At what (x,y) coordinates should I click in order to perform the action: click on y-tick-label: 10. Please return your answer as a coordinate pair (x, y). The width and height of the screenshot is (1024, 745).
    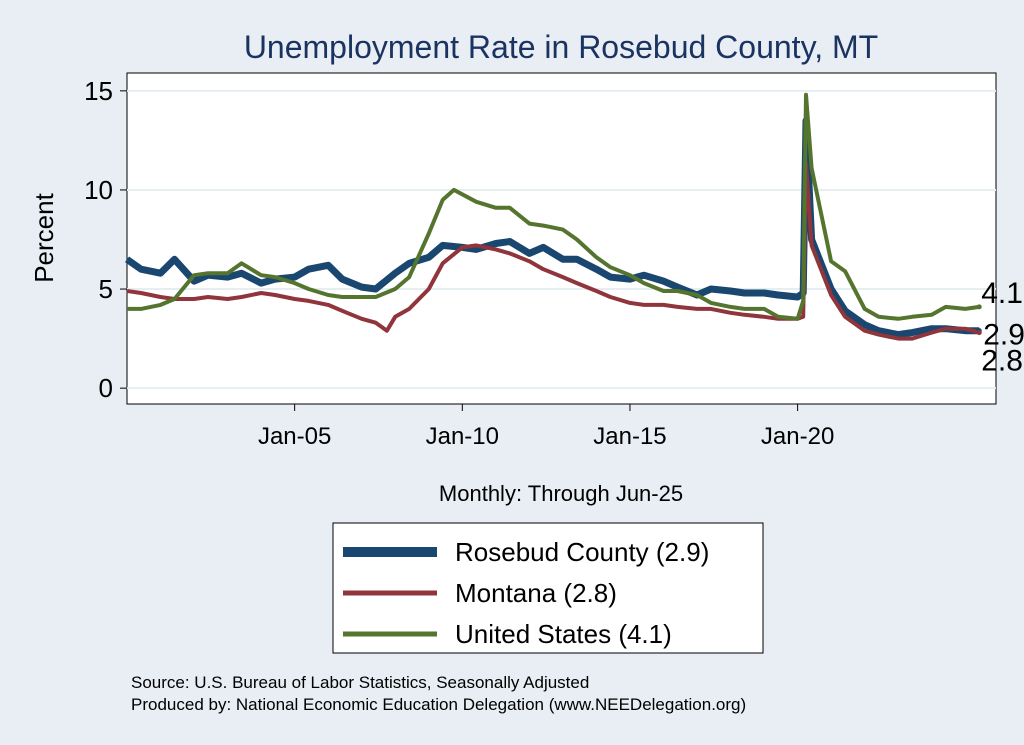
    Looking at the image, I should click on (98, 190).